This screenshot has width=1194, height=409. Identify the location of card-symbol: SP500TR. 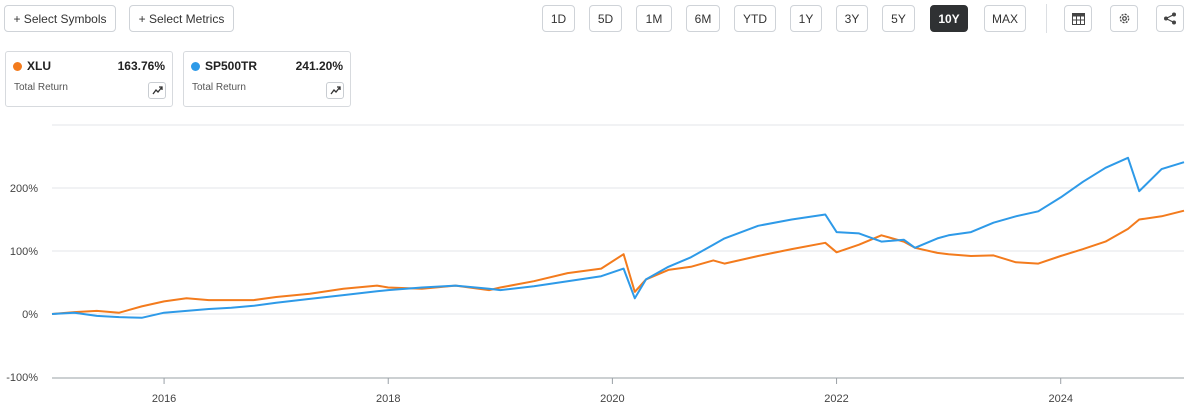
(231, 66).